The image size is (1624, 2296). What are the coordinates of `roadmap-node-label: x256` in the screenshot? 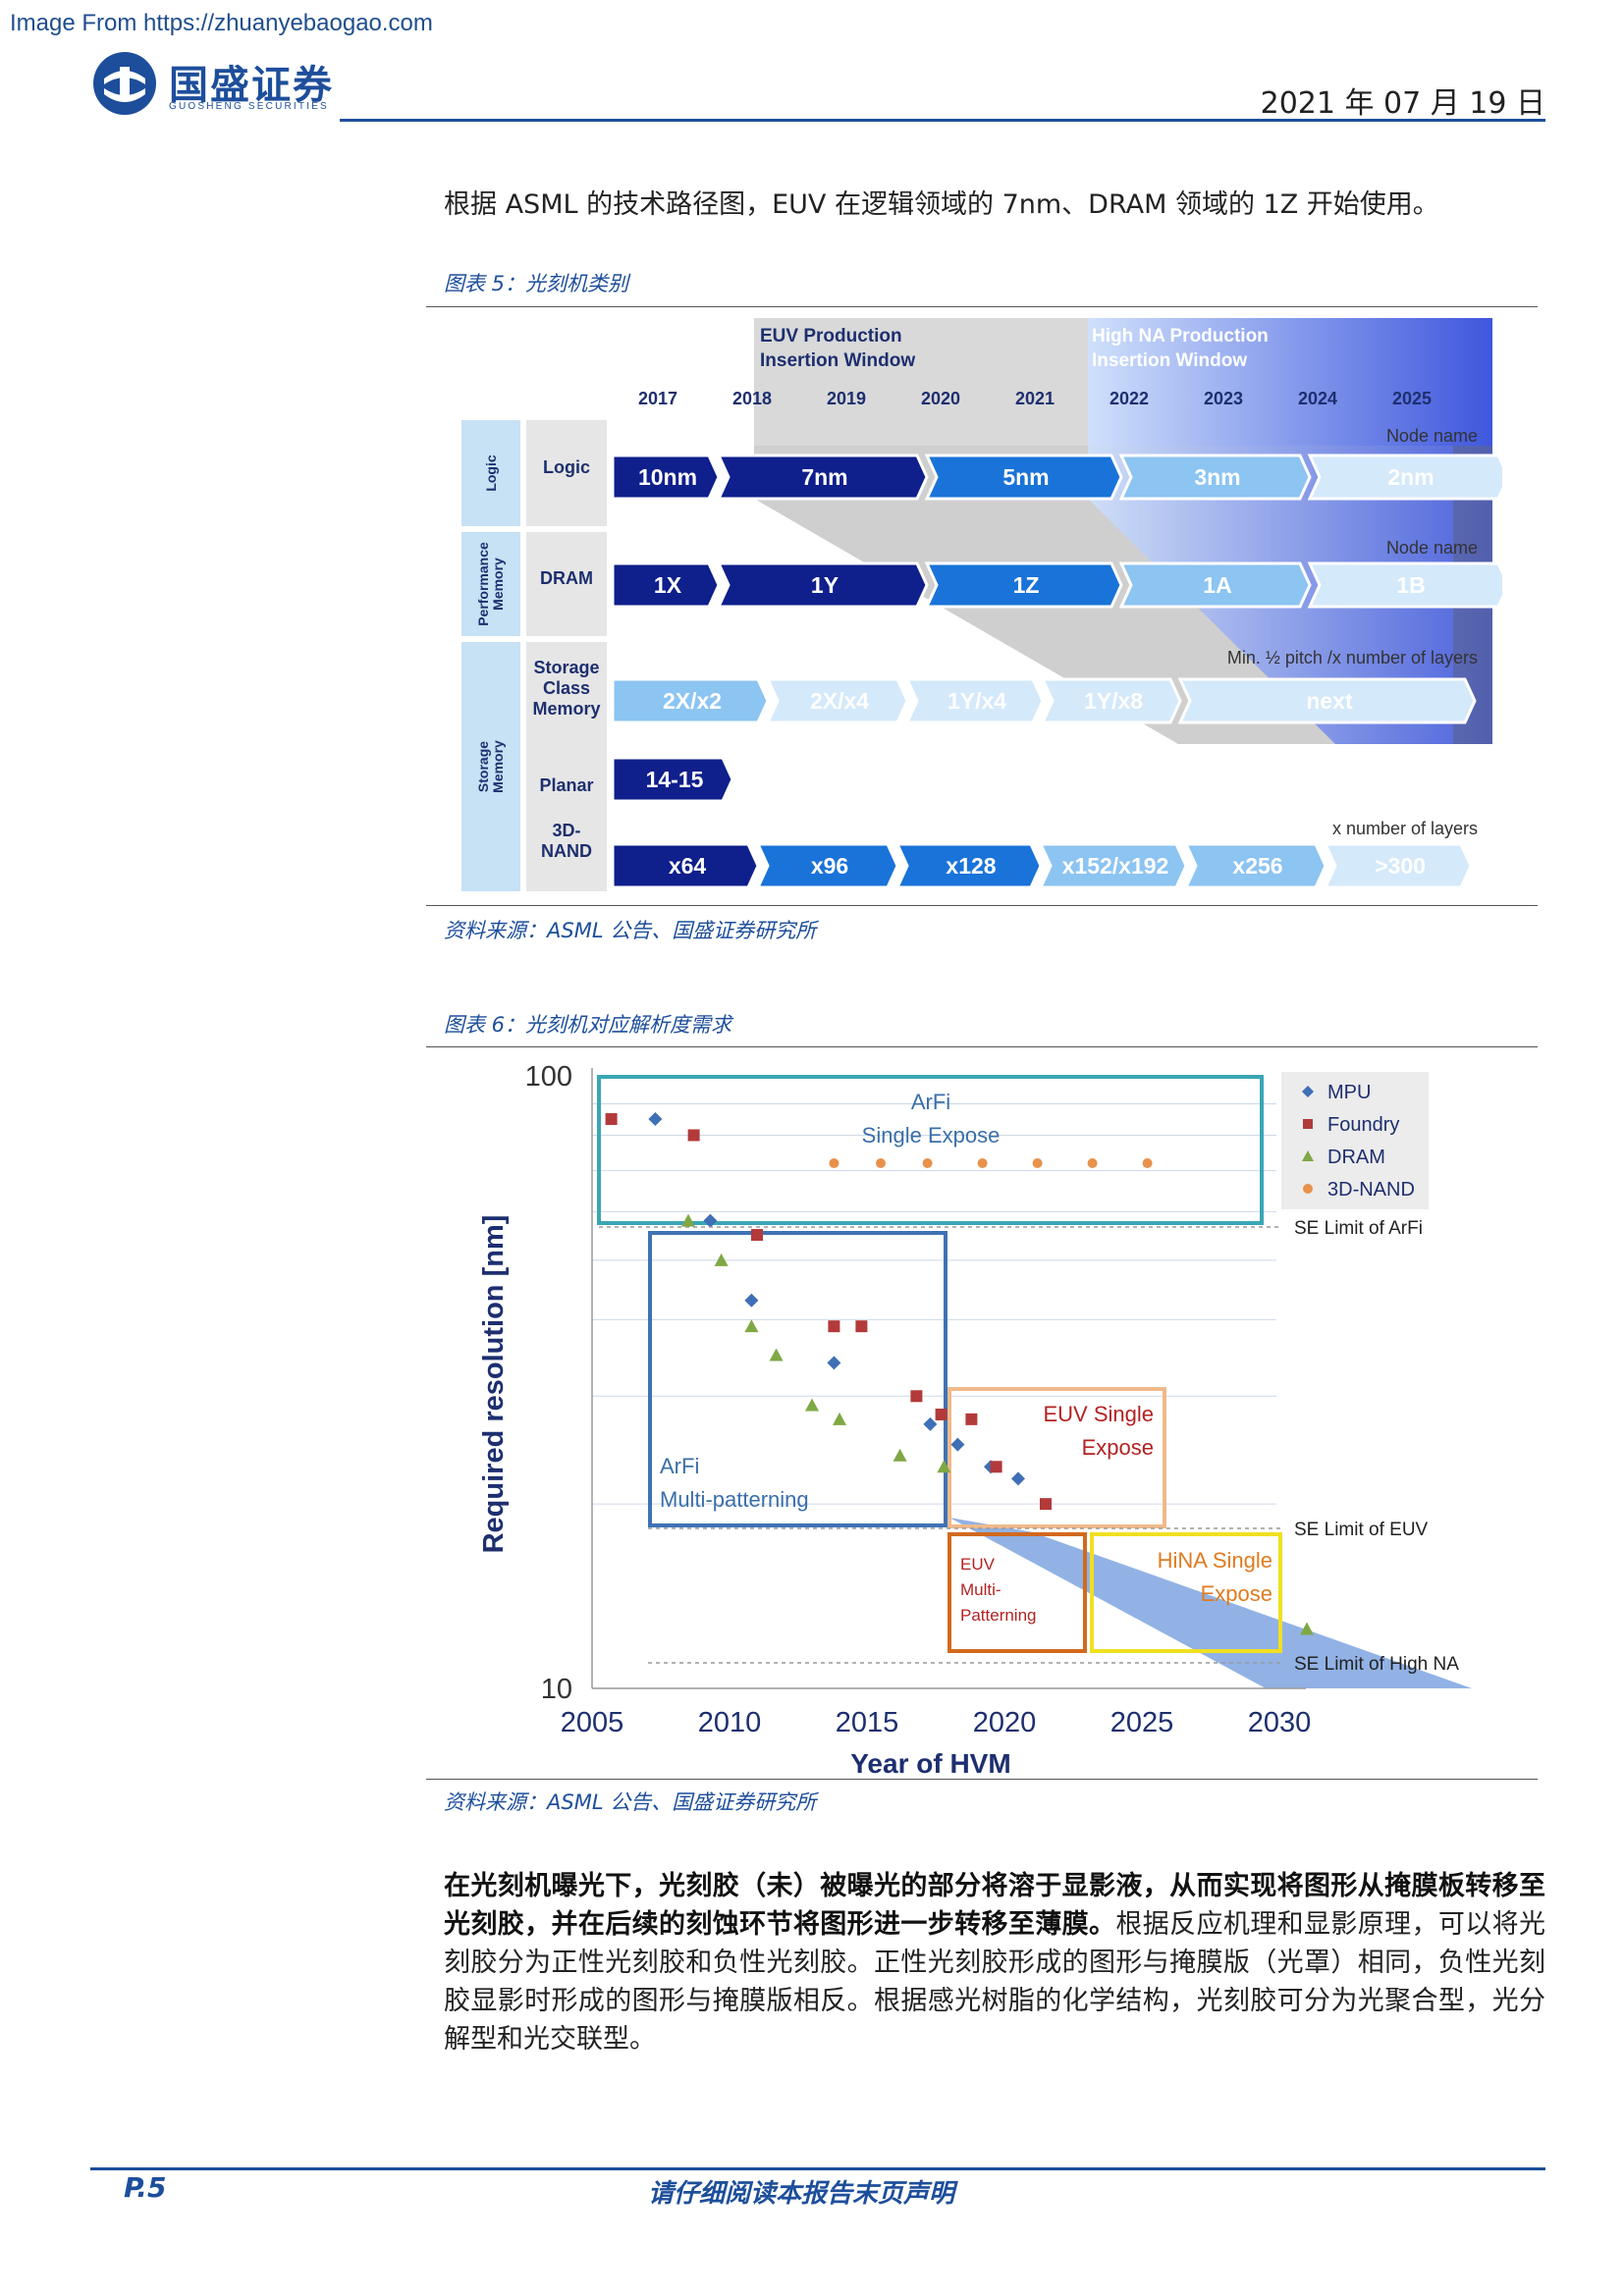 It's located at (1257, 866).